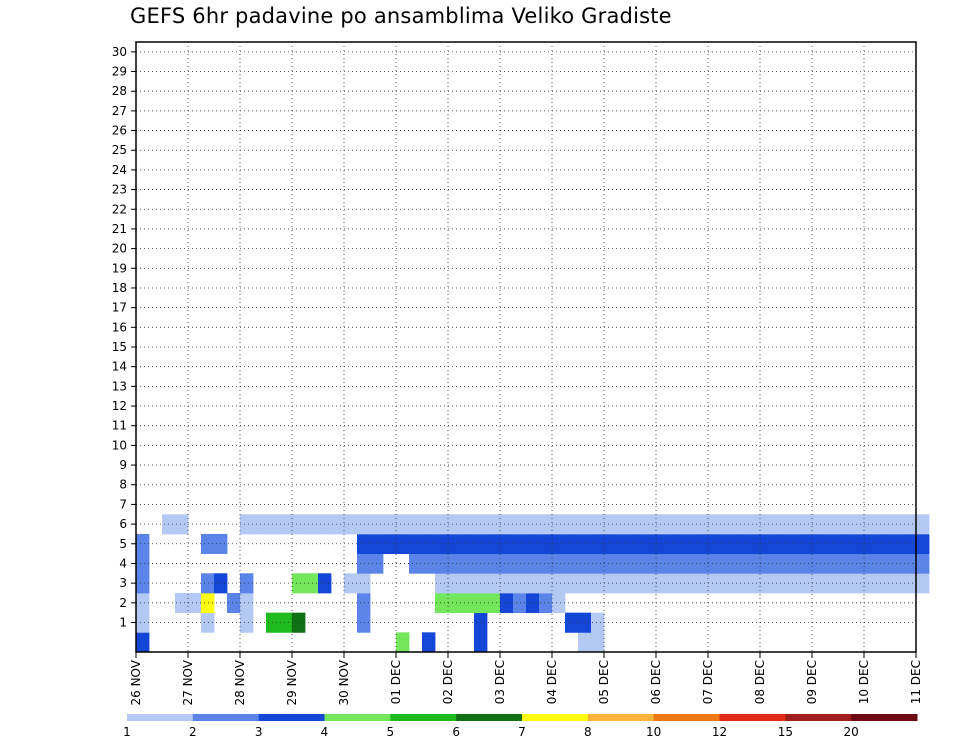  What do you see at coordinates (193, 732) in the screenshot?
I see `colorbar-label: 2` at bounding box center [193, 732].